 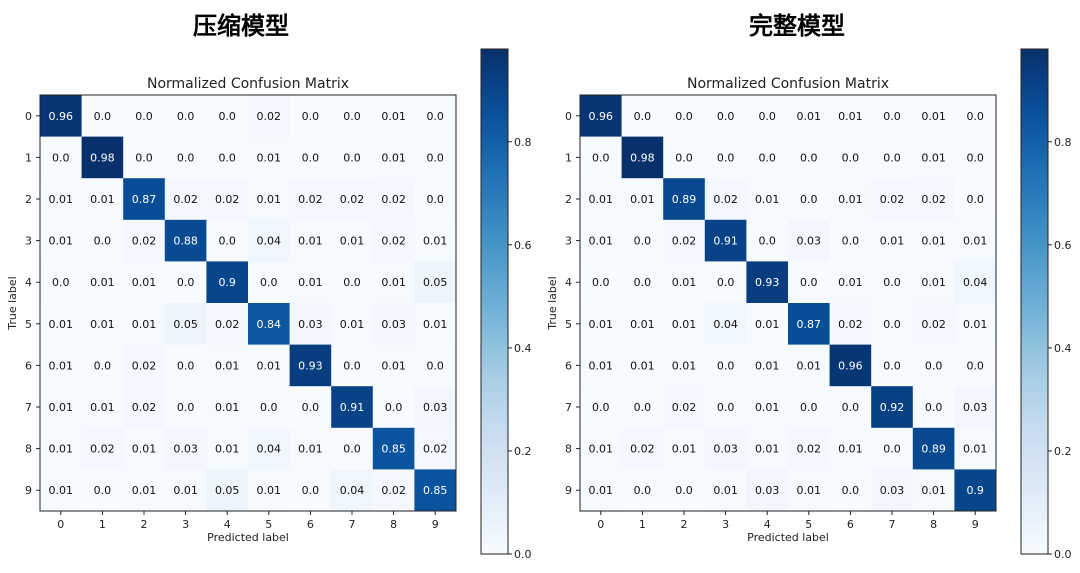 What do you see at coordinates (269, 324) in the screenshot?
I see `cell-value-label: 0.84` at bounding box center [269, 324].